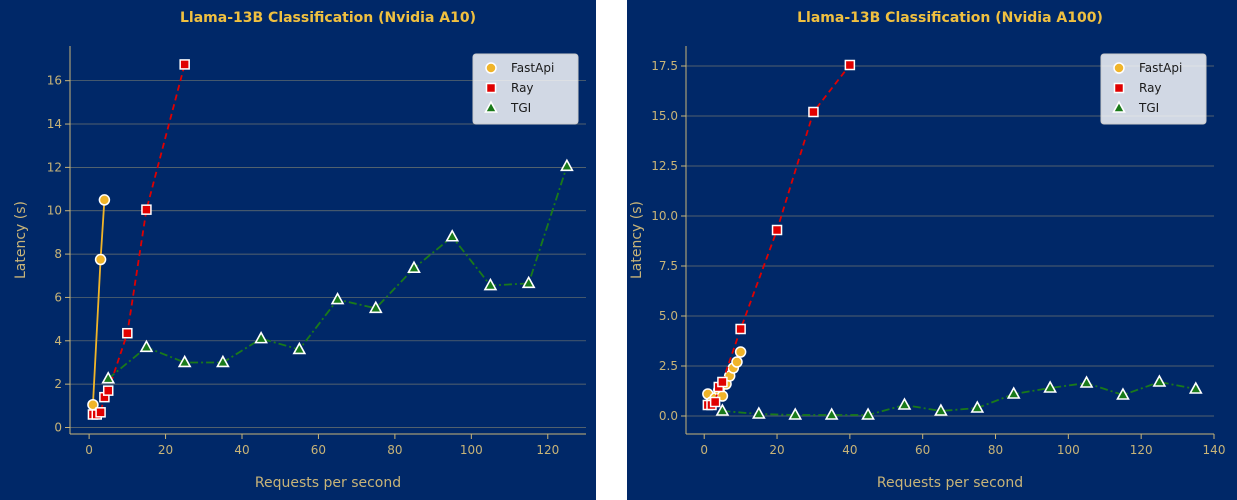 This screenshot has width=1237, height=500. I want to click on legend-label-tgi: TGI, so click(1148, 108).